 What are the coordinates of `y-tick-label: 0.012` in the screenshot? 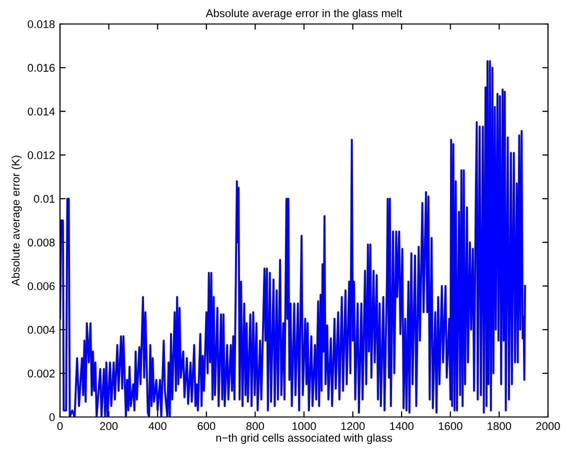 It's located at (41, 155).